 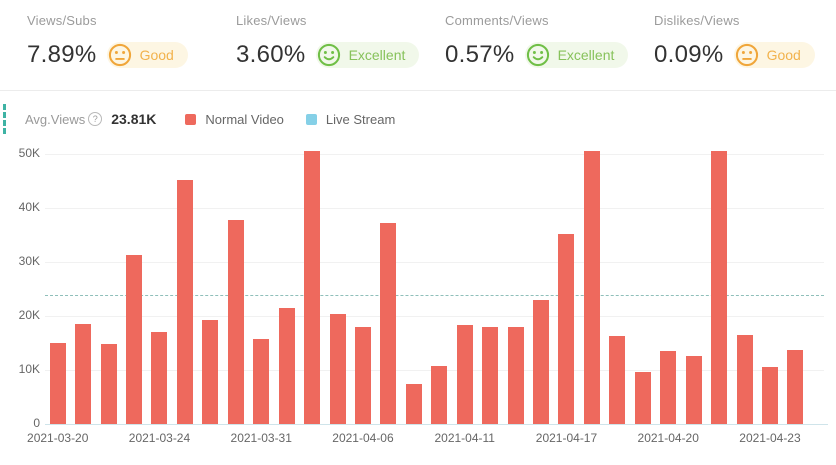 What do you see at coordinates (261, 438) in the screenshot?
I see `x-axis-label: 2021-03-31` at bounding box center [261, 438].